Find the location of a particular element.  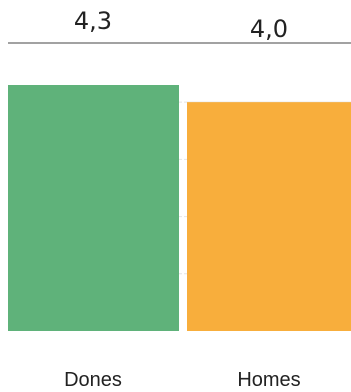

category-labels: Dones Homes is located at coordinates (182, 380).